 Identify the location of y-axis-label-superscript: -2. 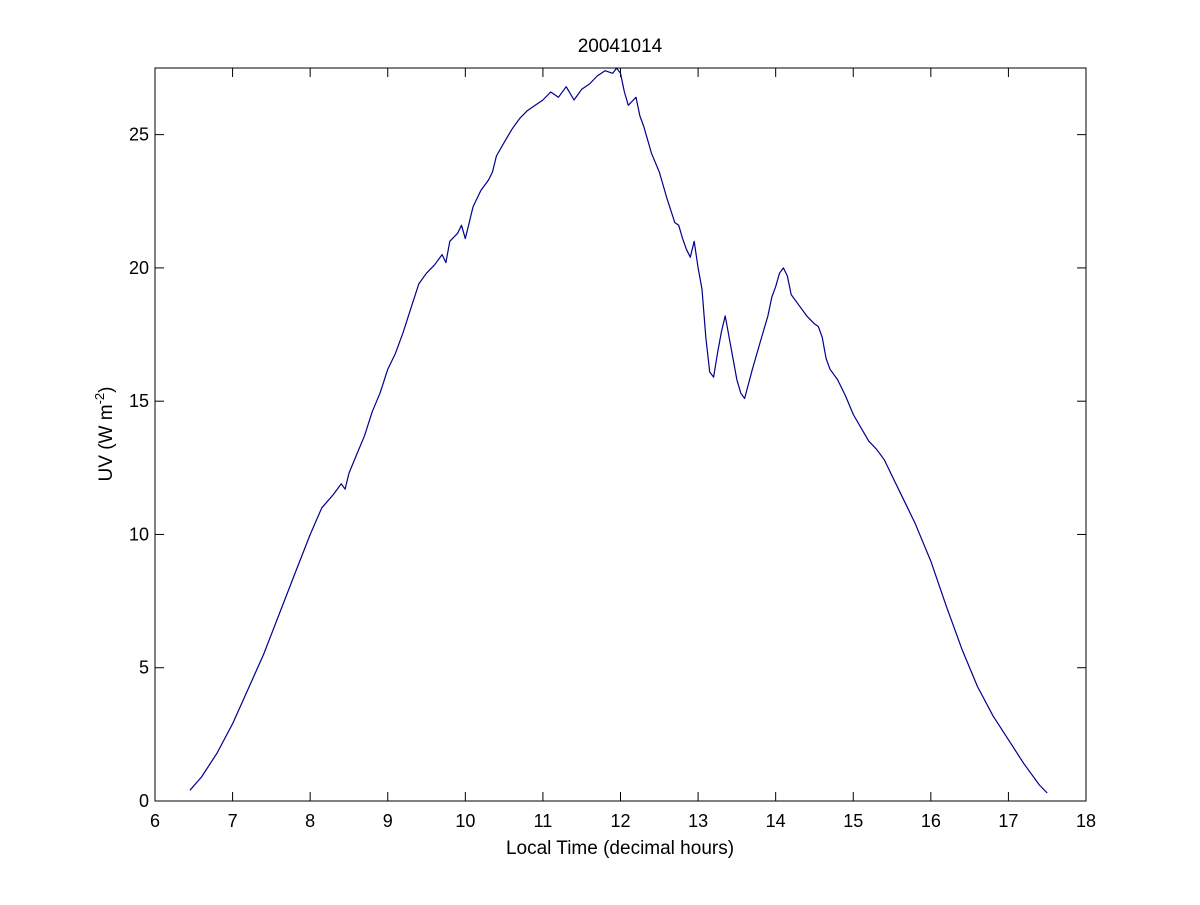
(99, 399).